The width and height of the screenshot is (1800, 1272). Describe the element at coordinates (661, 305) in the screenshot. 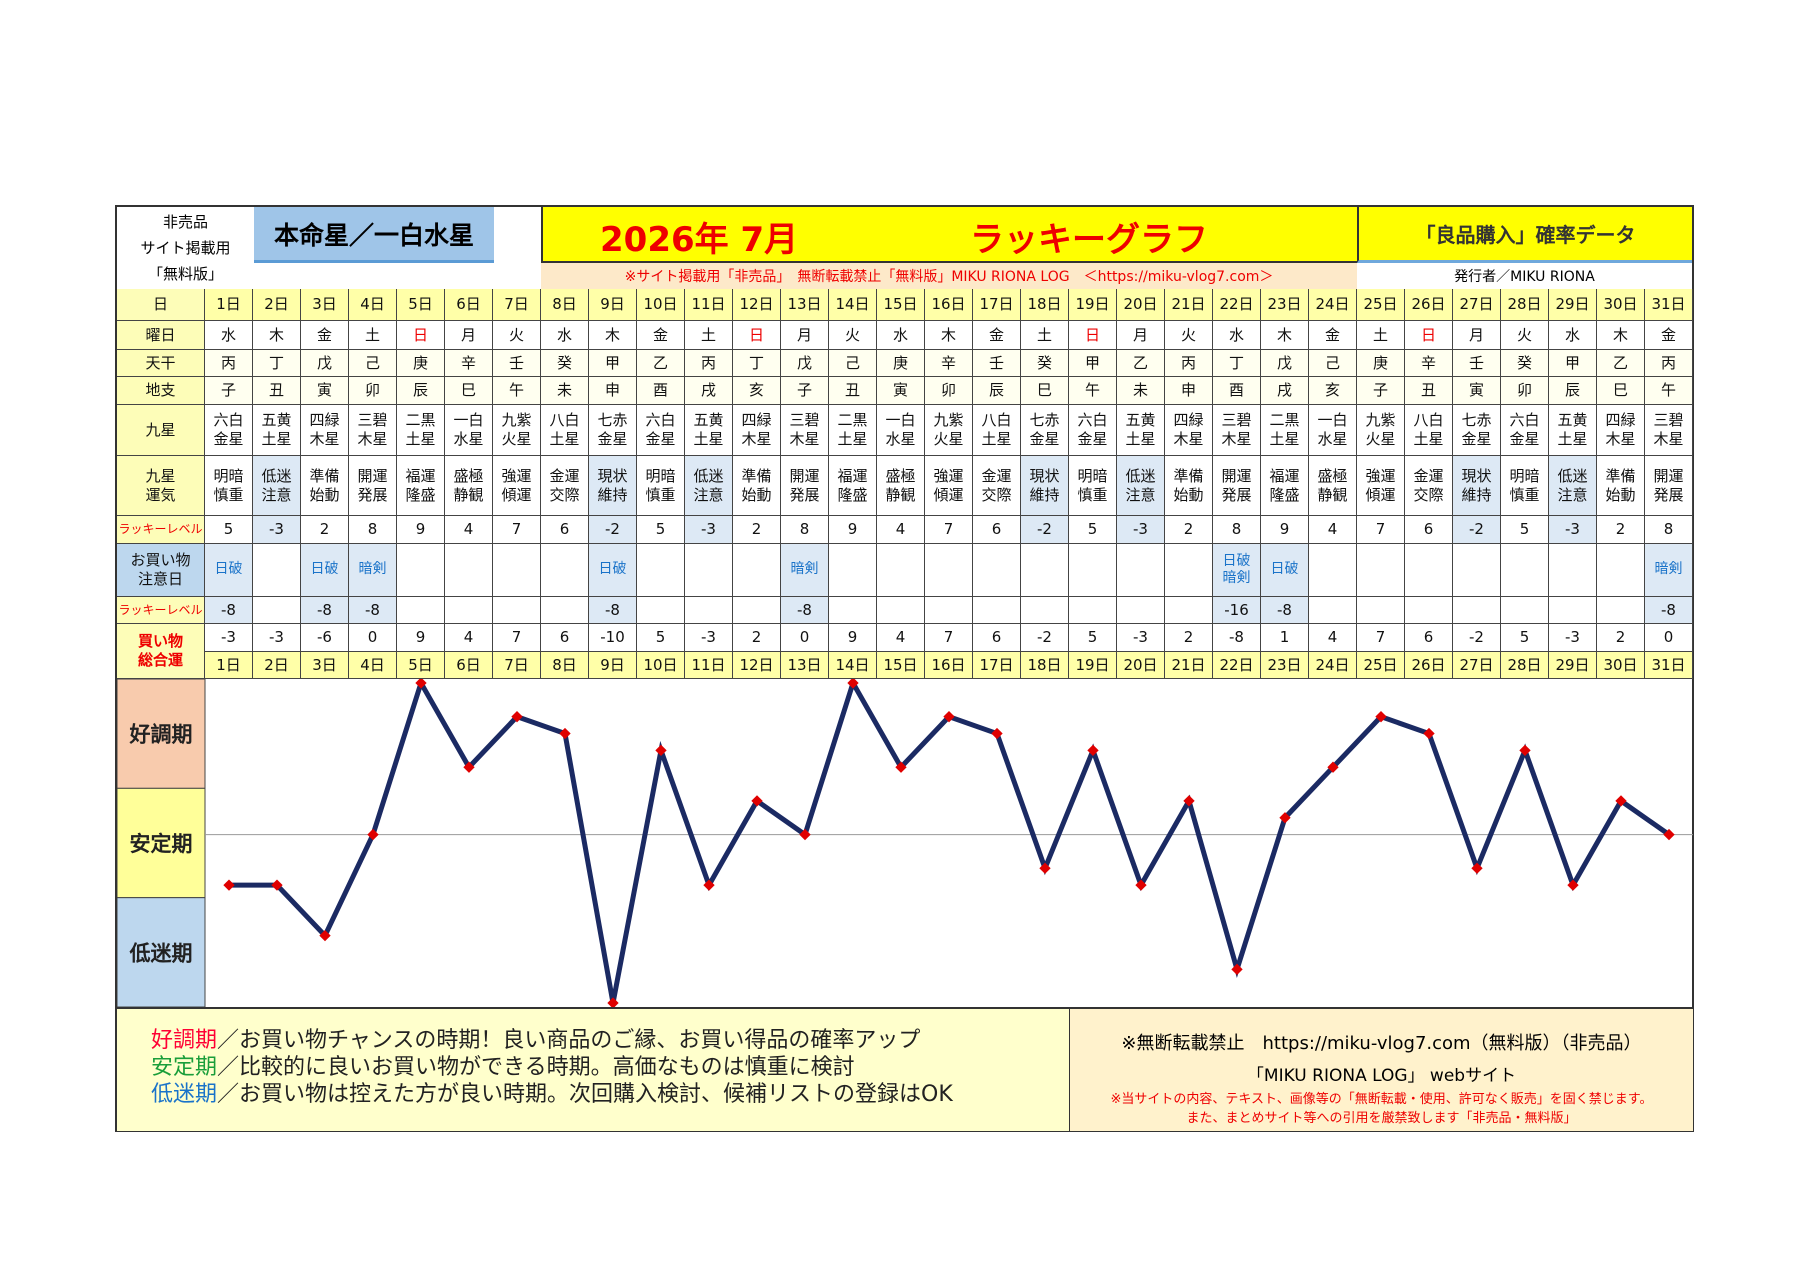

I see `day-cell: 10日` at that location.